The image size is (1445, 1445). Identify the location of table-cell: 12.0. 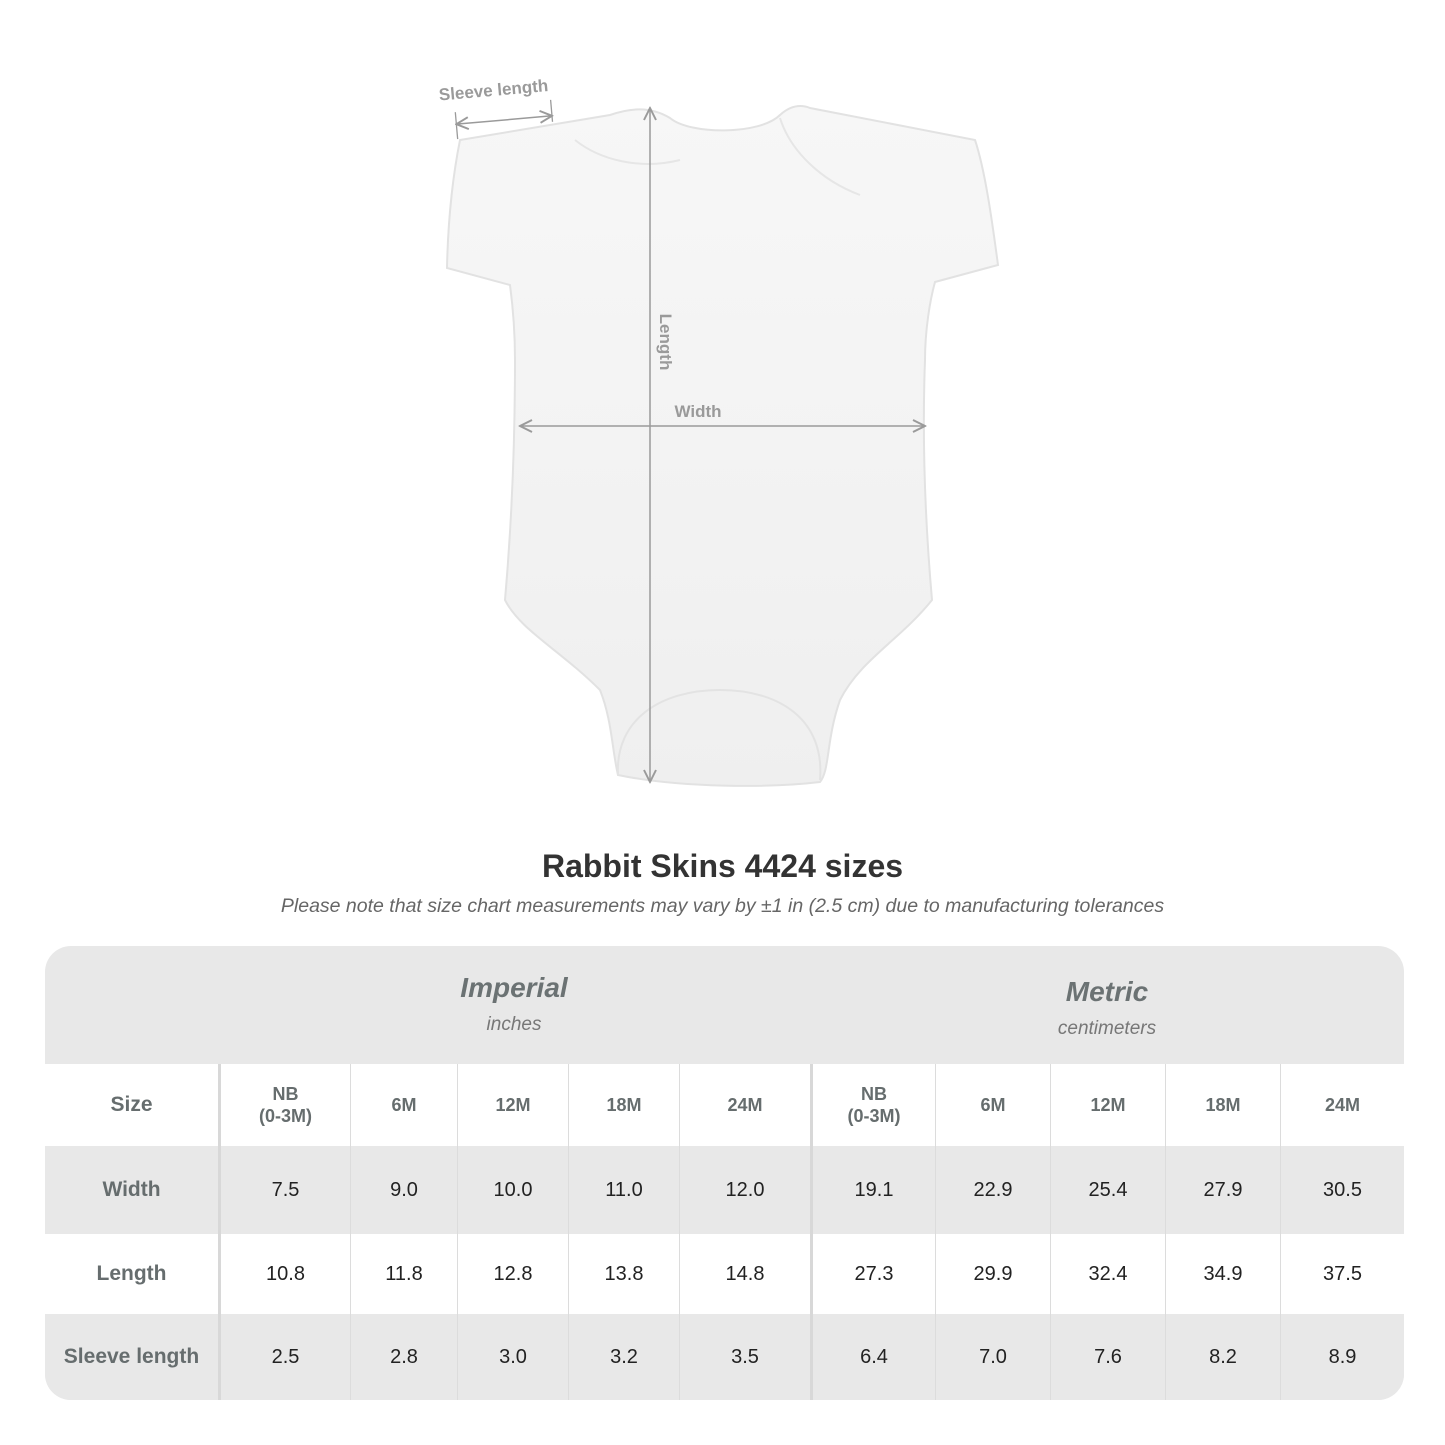
(744, 1190).